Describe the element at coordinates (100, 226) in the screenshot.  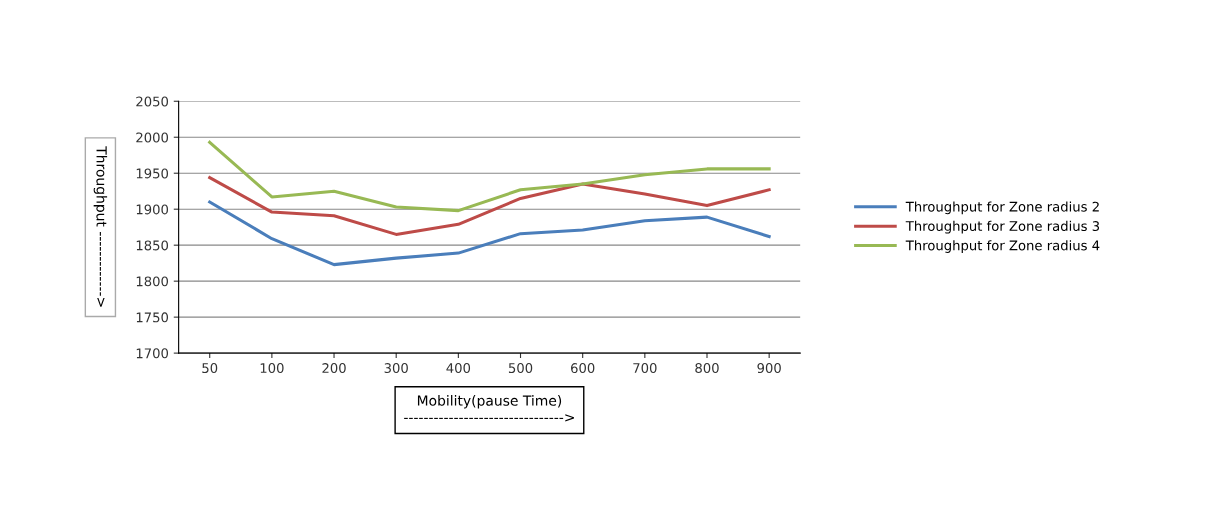
I see `y-axis-title: Throughput ------------->` at that location.